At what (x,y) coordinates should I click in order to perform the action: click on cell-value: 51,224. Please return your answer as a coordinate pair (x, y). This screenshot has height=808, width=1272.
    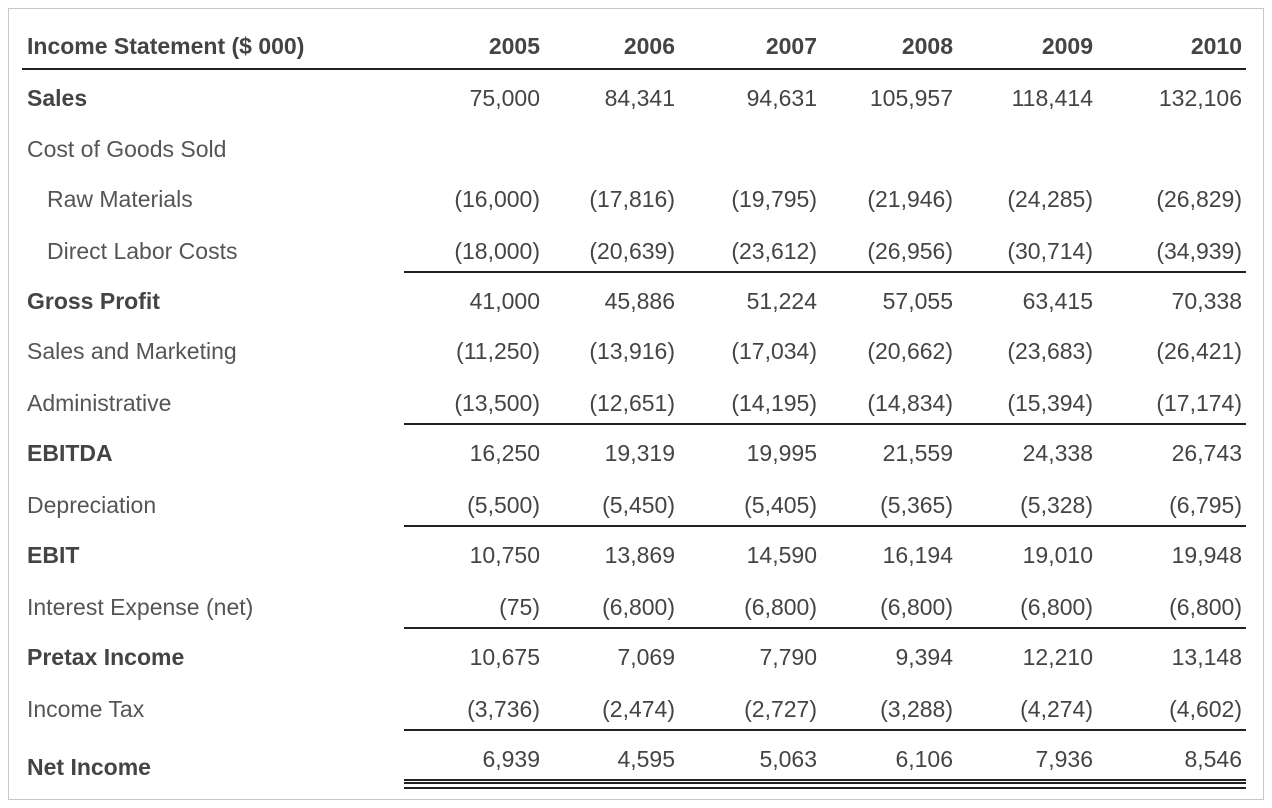
    Looking at the image, I should click on (781, 301).